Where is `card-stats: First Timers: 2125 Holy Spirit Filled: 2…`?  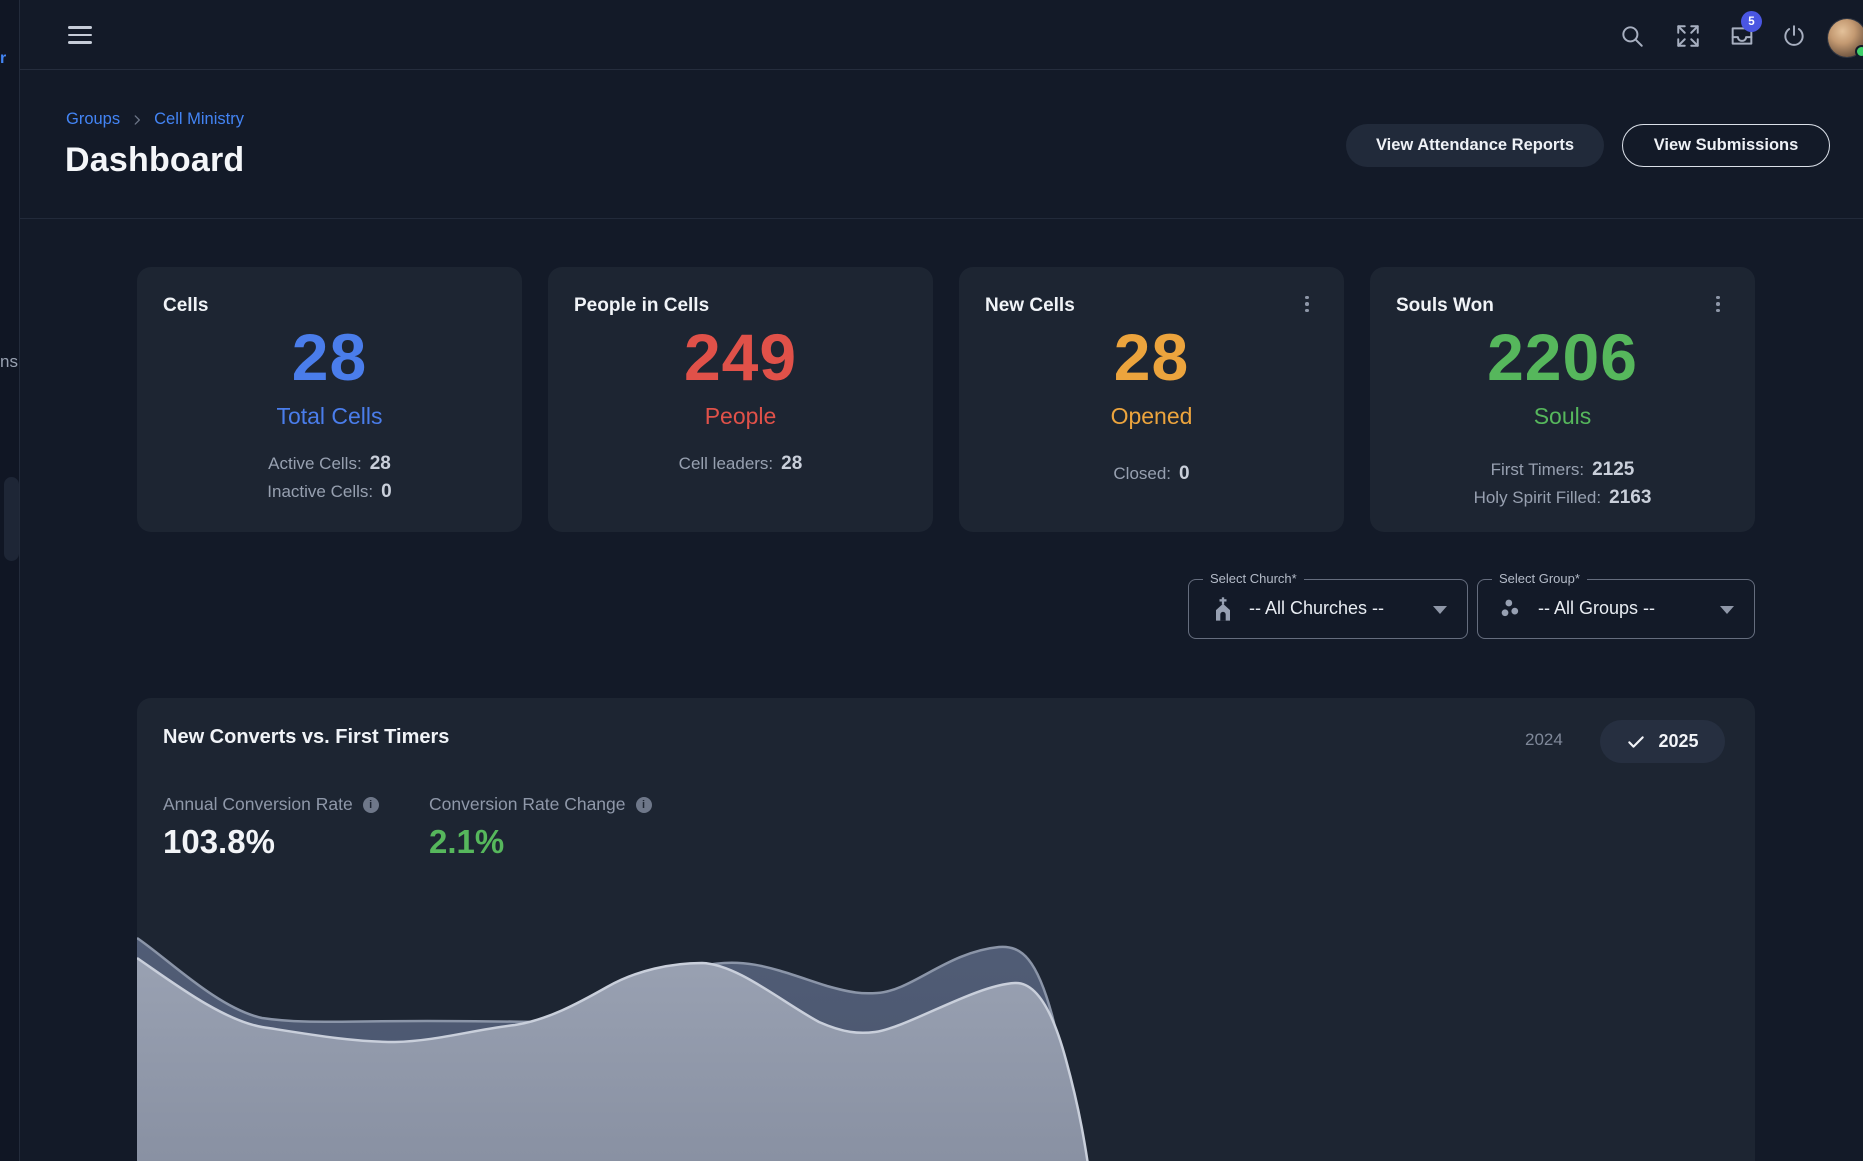
card-stats: First Timers: 2125 Holy Spirit Filled: 2… is located at coordinates (1562, 484).